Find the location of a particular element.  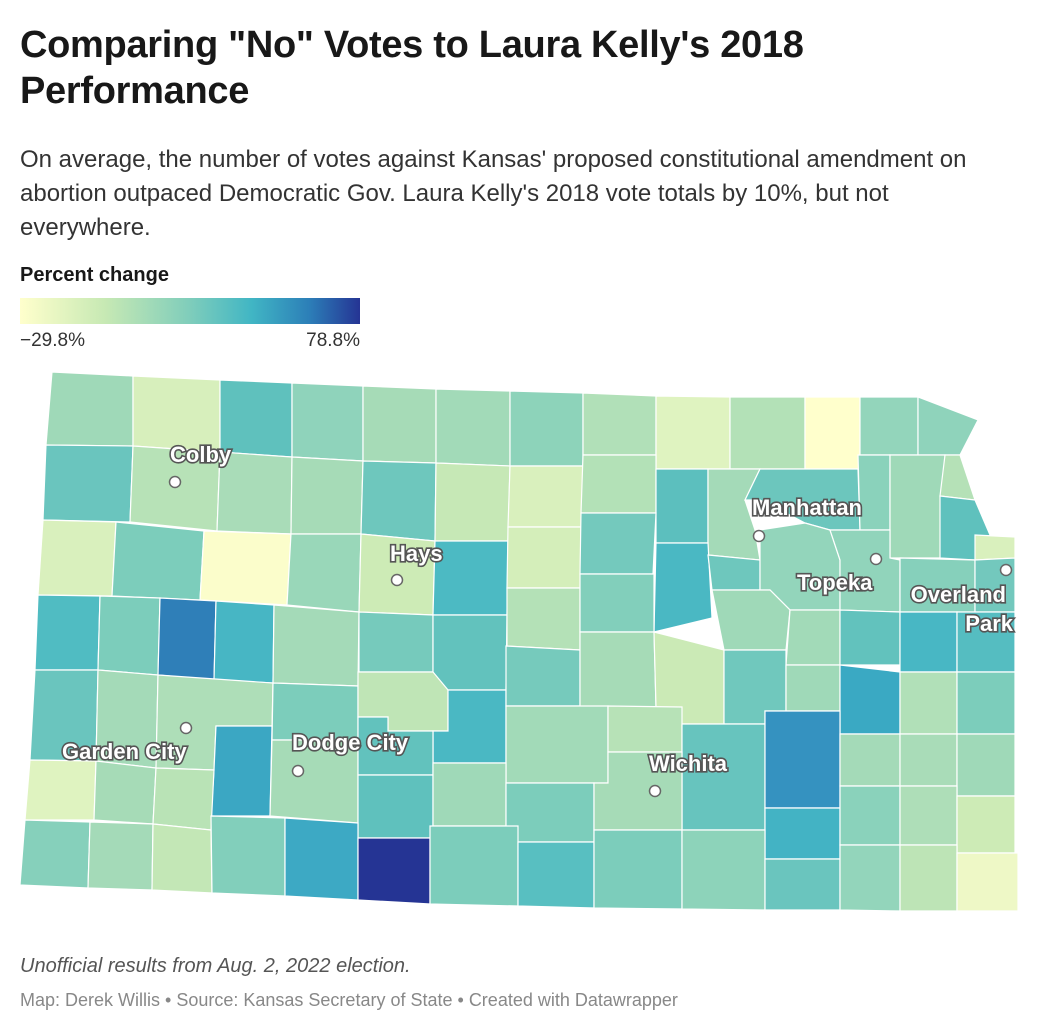

legend-max-label: 78.8% is located at coordinates (333, 340).